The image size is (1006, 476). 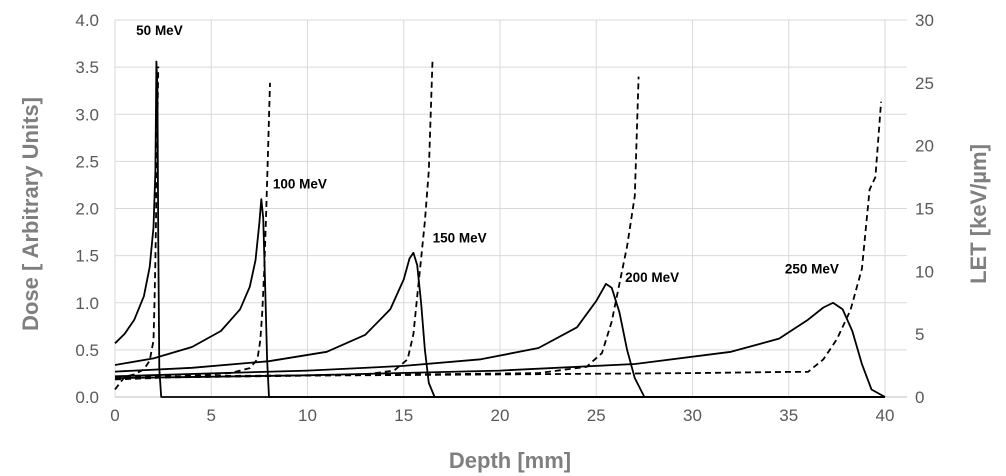 I want to click on x-tick-label: 15, so click(x=403, y=415).